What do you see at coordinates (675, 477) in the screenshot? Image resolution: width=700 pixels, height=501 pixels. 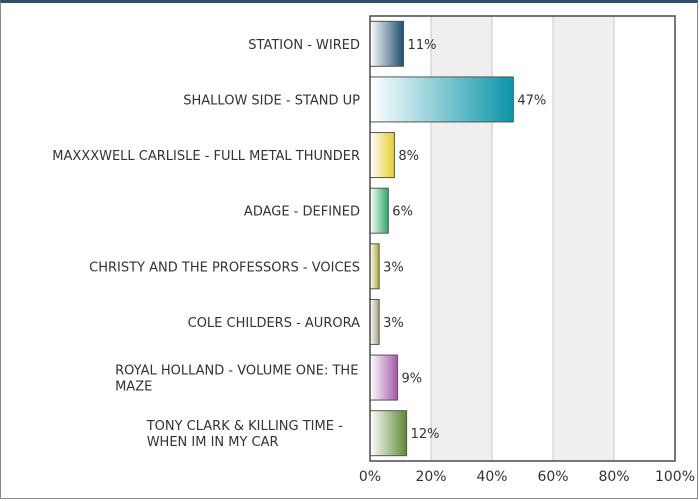 I see `x-tick-label: 100%` at bounding box center [675, 477].